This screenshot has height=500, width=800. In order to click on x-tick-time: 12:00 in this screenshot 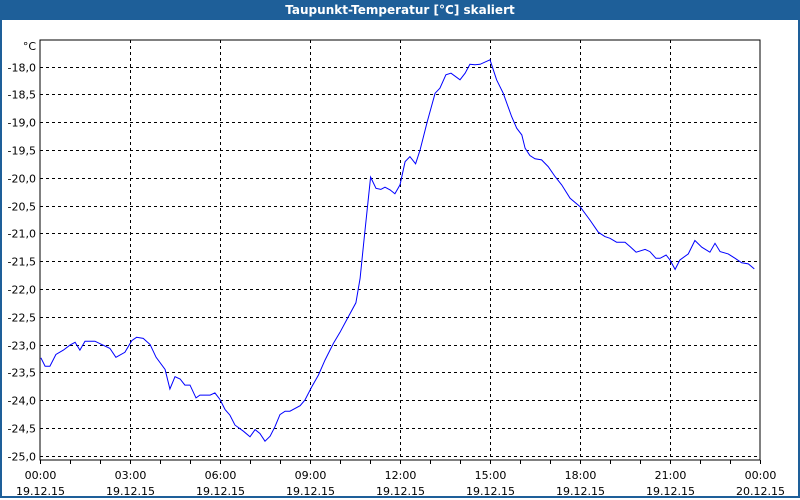, I will do `click(401, 475)`.